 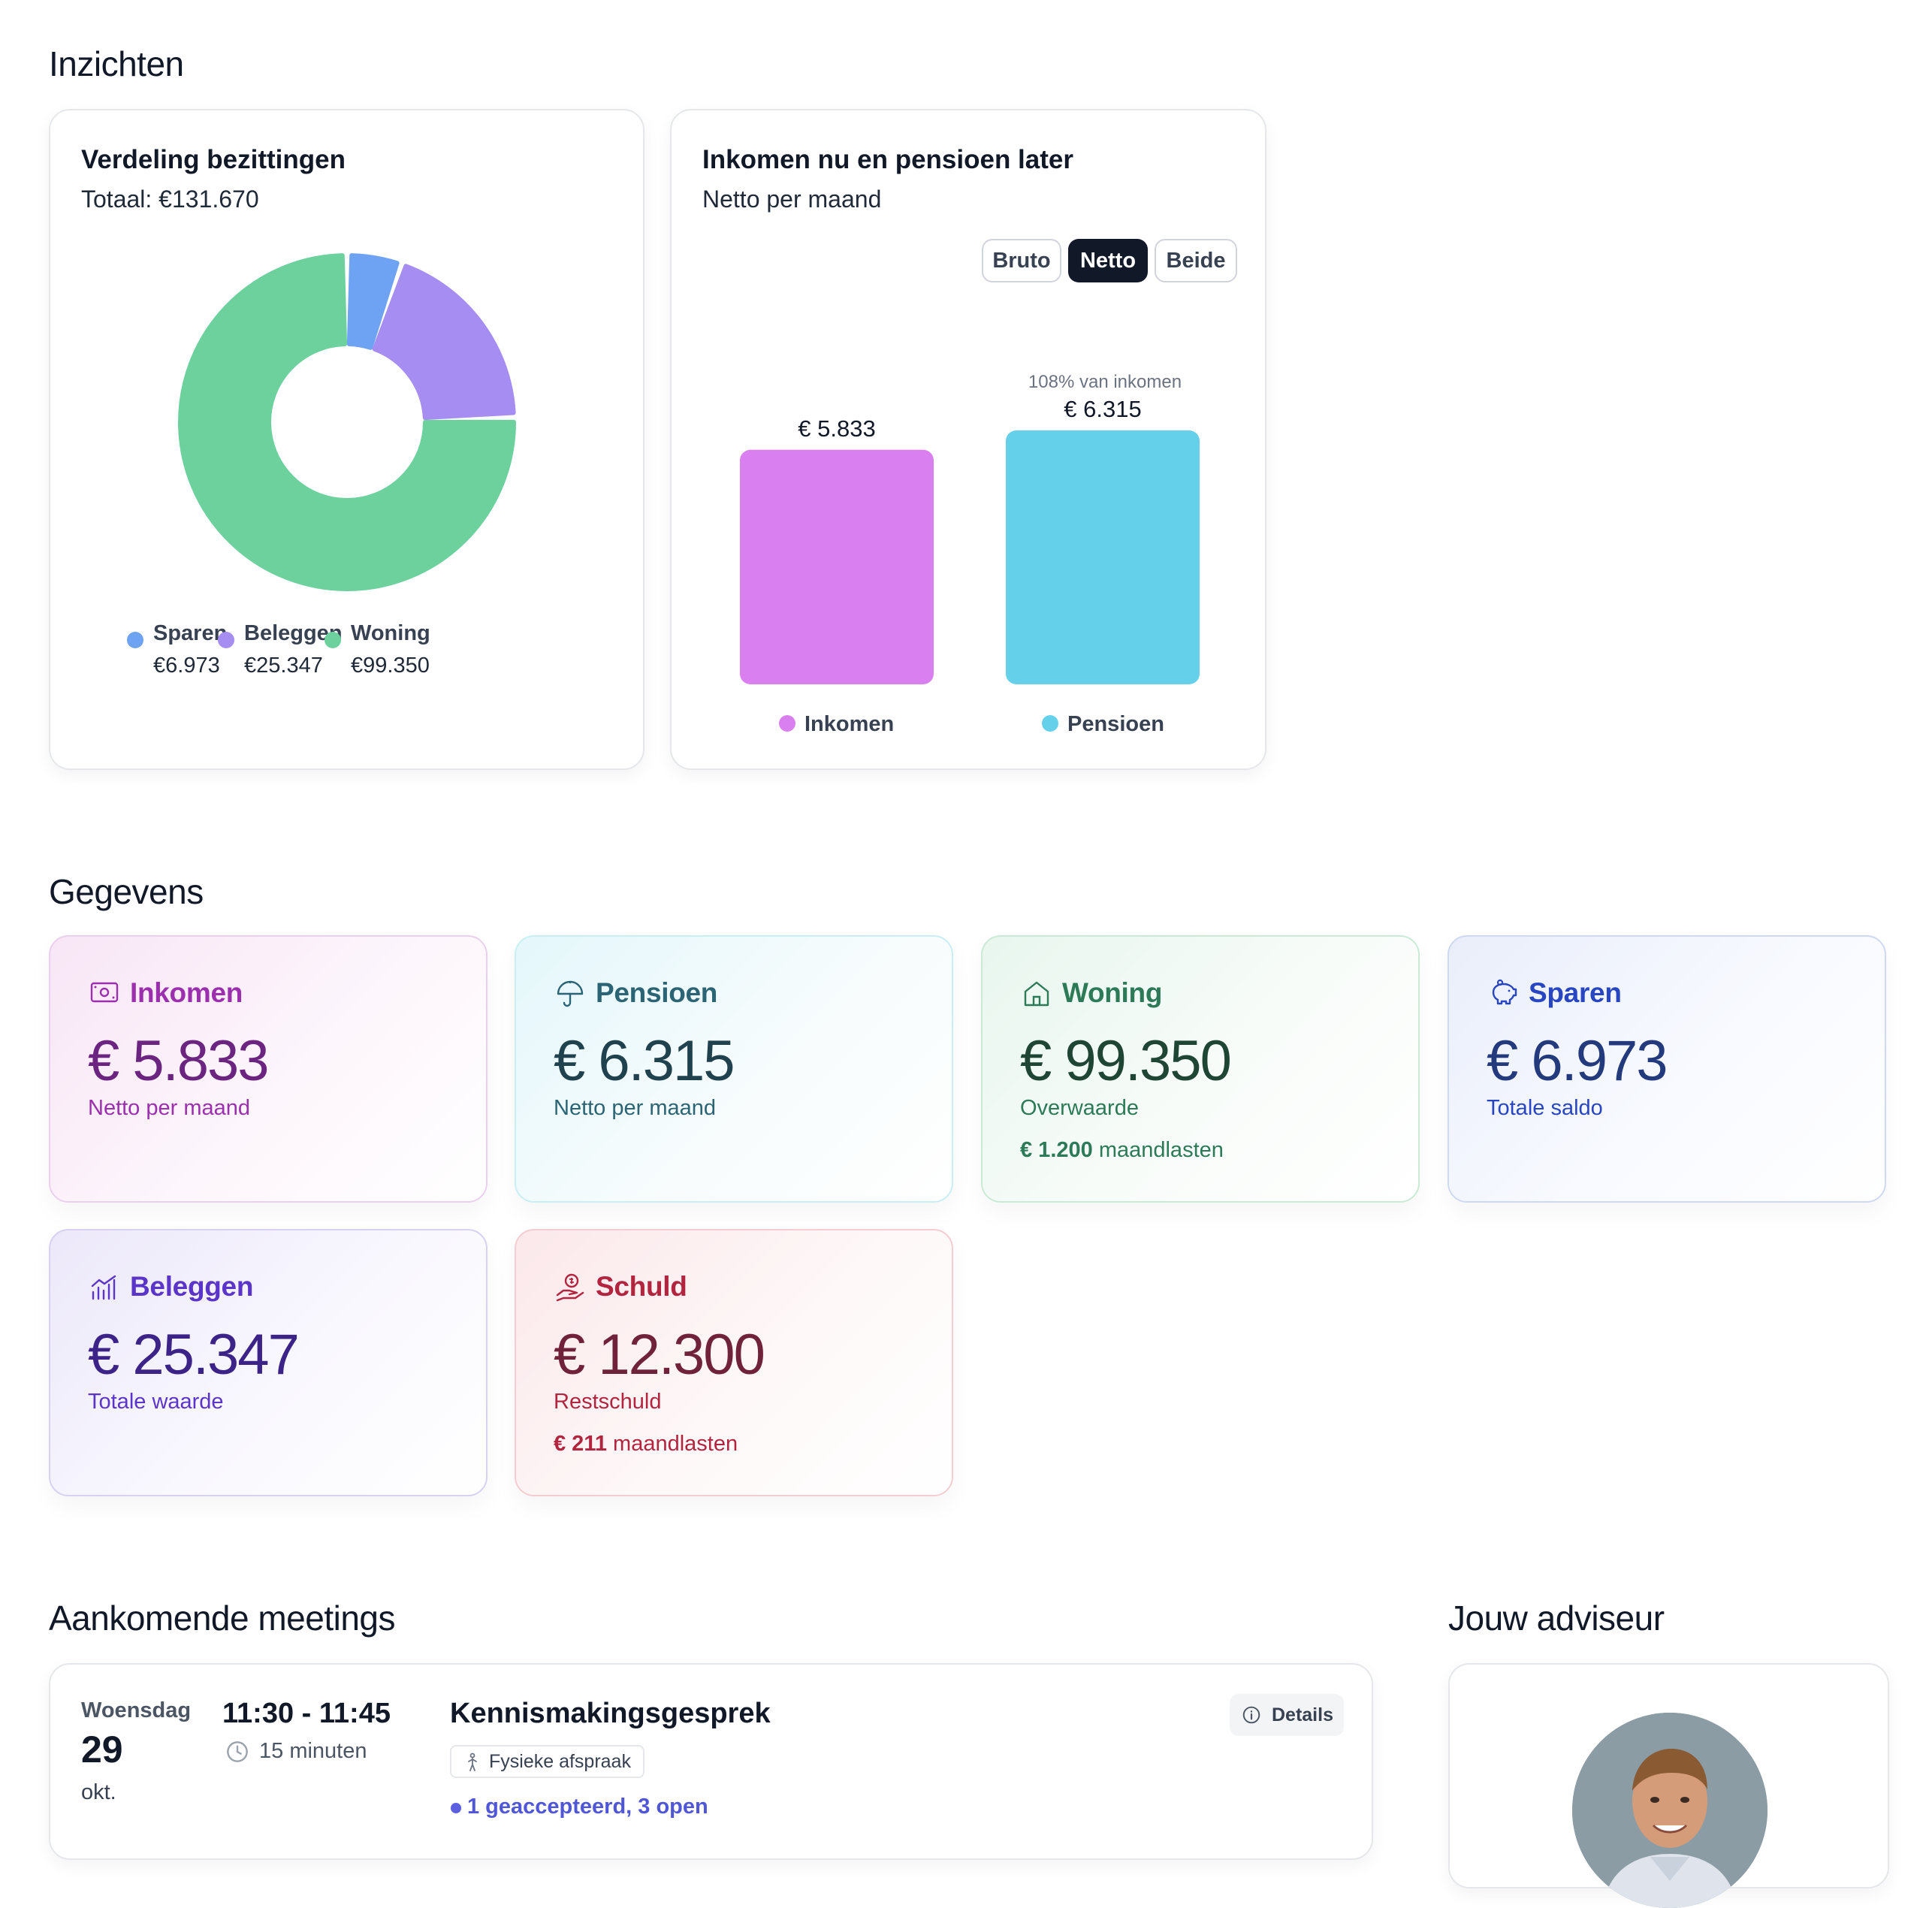 I want to click on donut-chart, so click(x=347, y=422).